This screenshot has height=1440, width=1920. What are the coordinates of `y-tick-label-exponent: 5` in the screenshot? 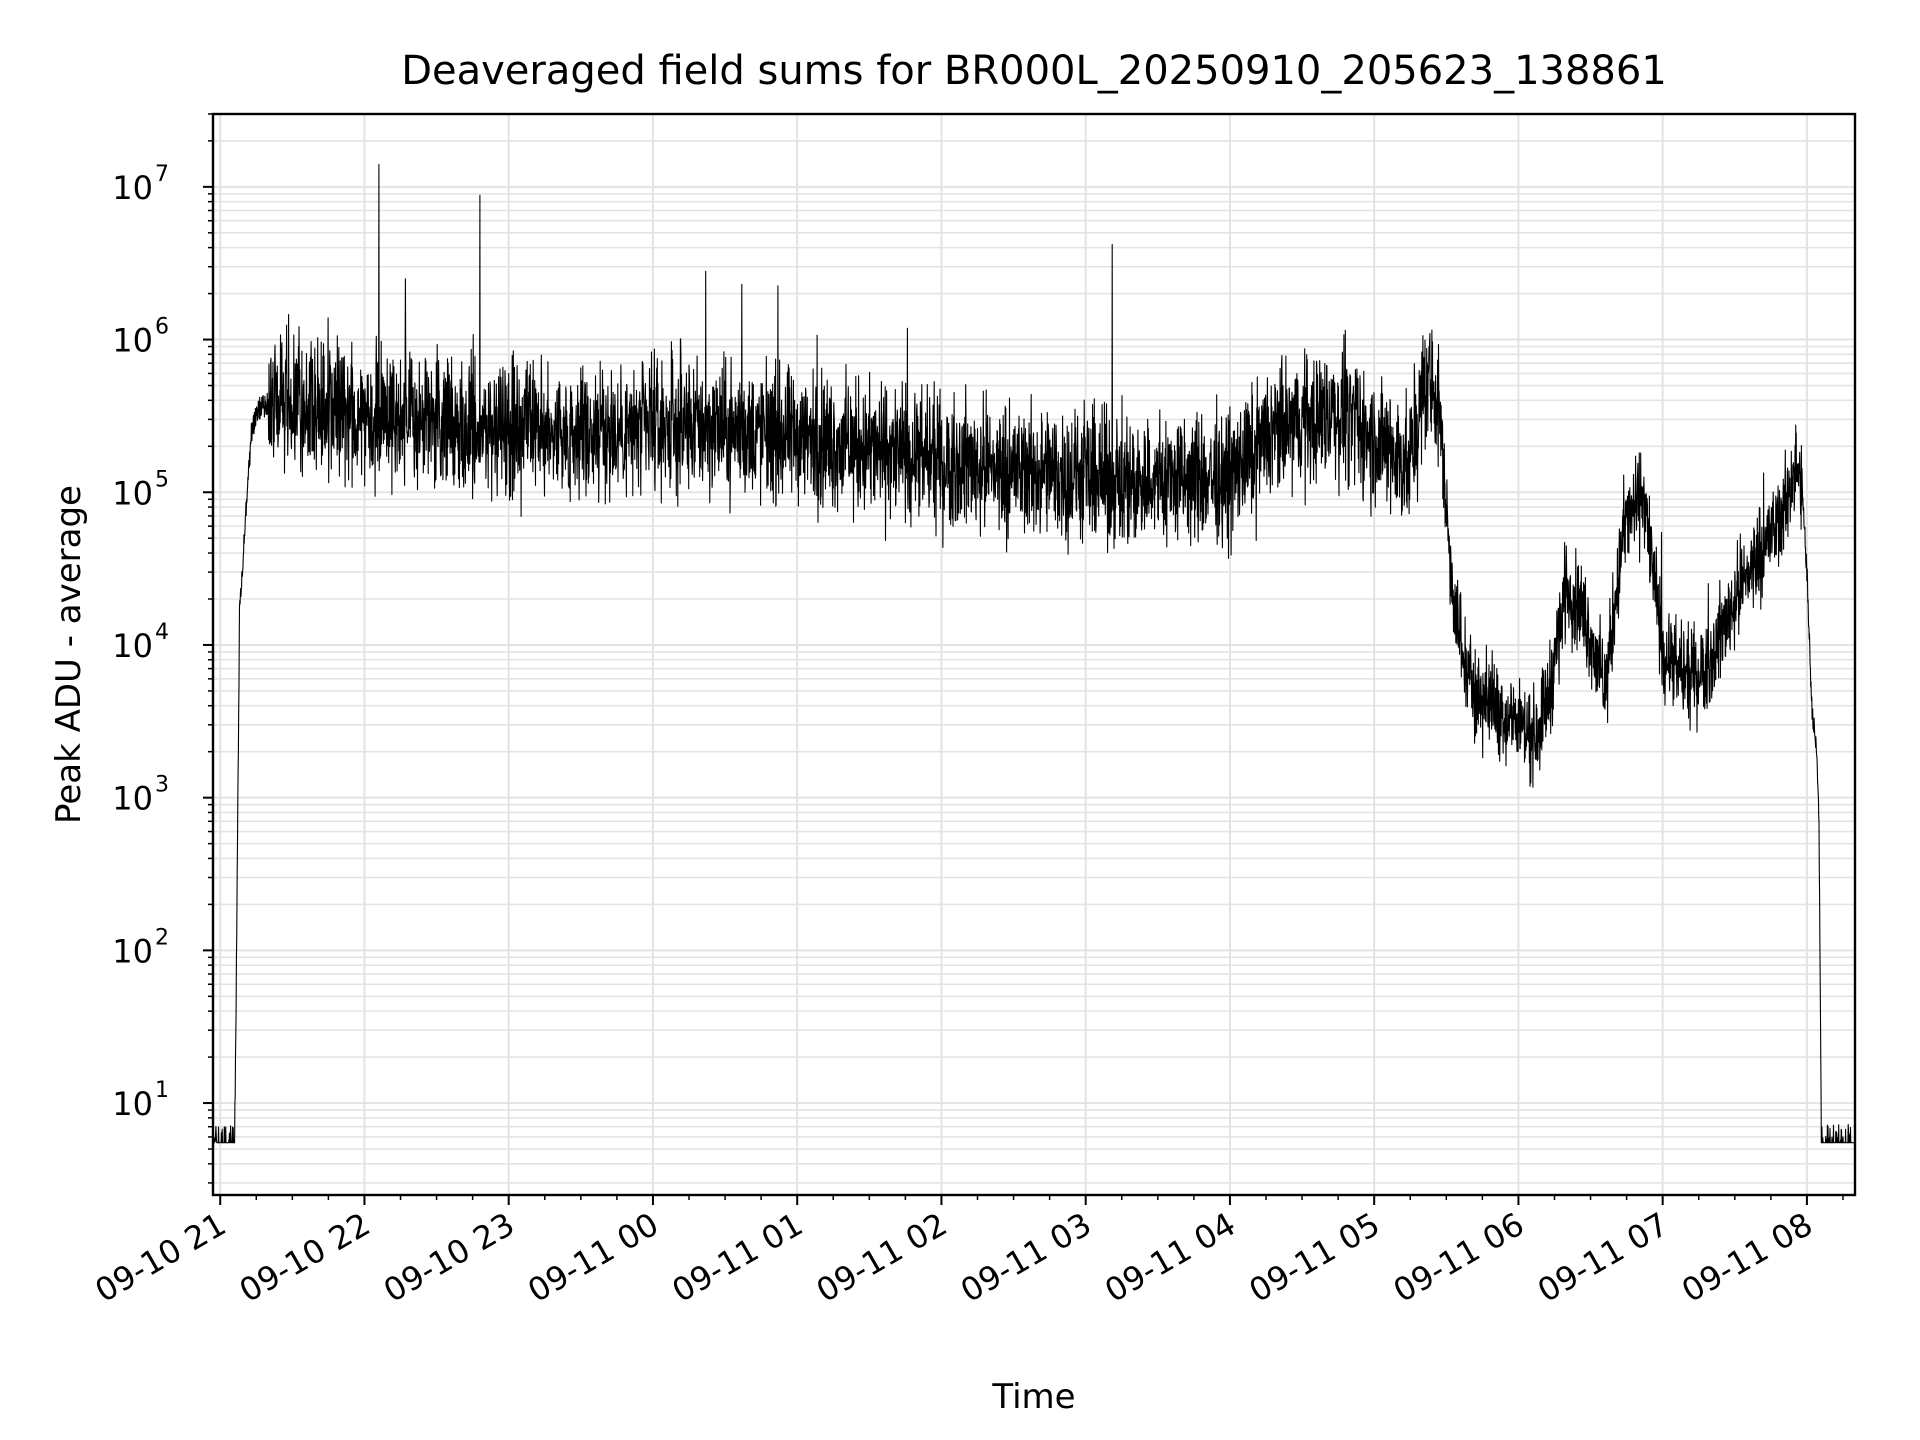 It's located at (162, 479).